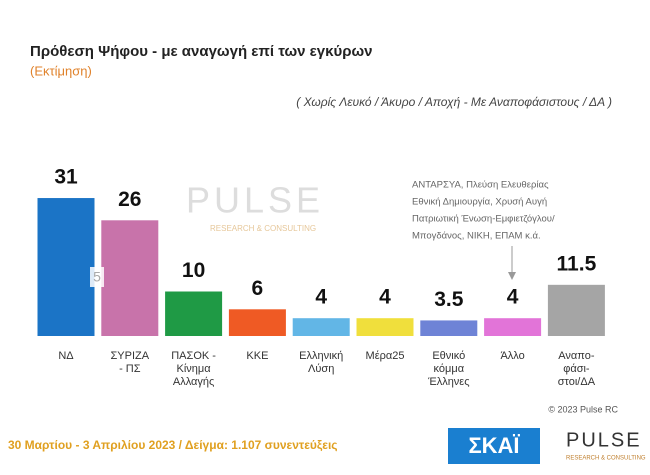 The height and width of the screenshot is (475, 650). I want to click on category-label: Άλλο, so click(512, 356).